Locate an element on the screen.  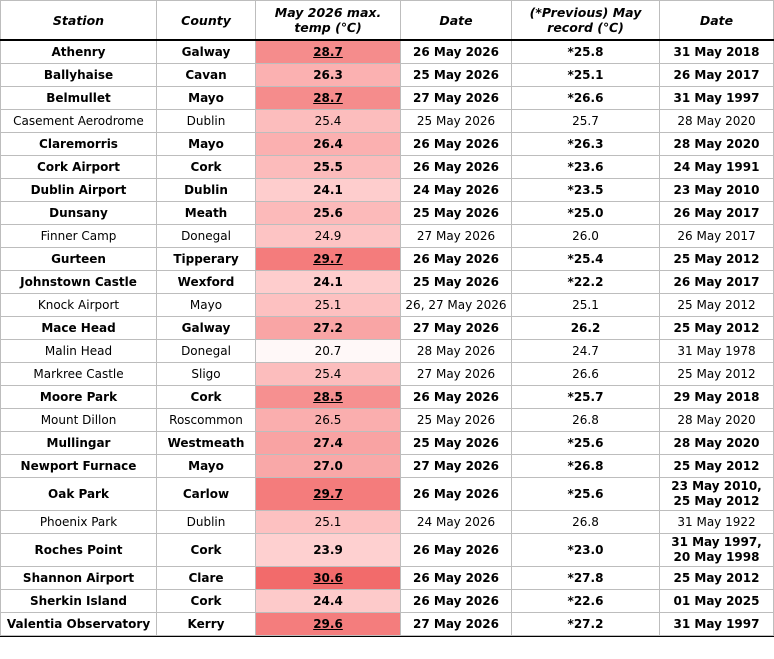
cell-text: 28.5 is located at coordinates (328, 396).